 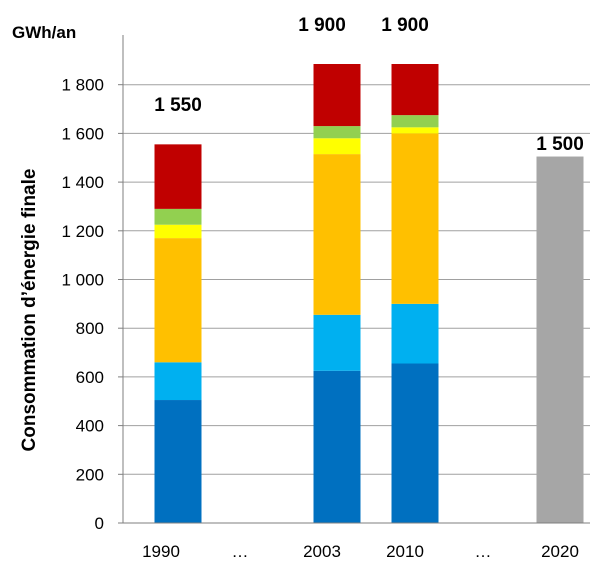 I want to click on y-tick-label: 1 000, so click(x=82, y=280).